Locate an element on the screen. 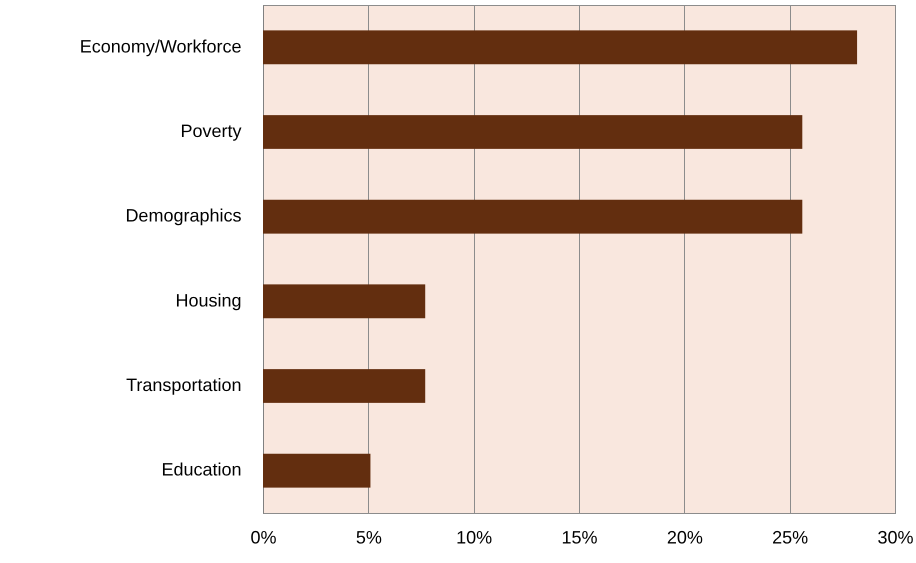 The width and height of the screenshot is (916, 563). y-tick-label: Economy/Workforce is located at coordinates (161, 46).